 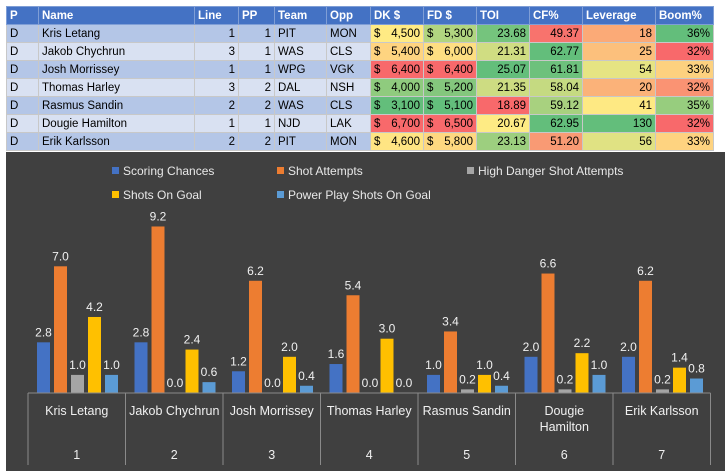 What do you see at coordinates (300, 69) in the screenshot?
I see `team-cell: WPG` at bounding box center [300, 69].